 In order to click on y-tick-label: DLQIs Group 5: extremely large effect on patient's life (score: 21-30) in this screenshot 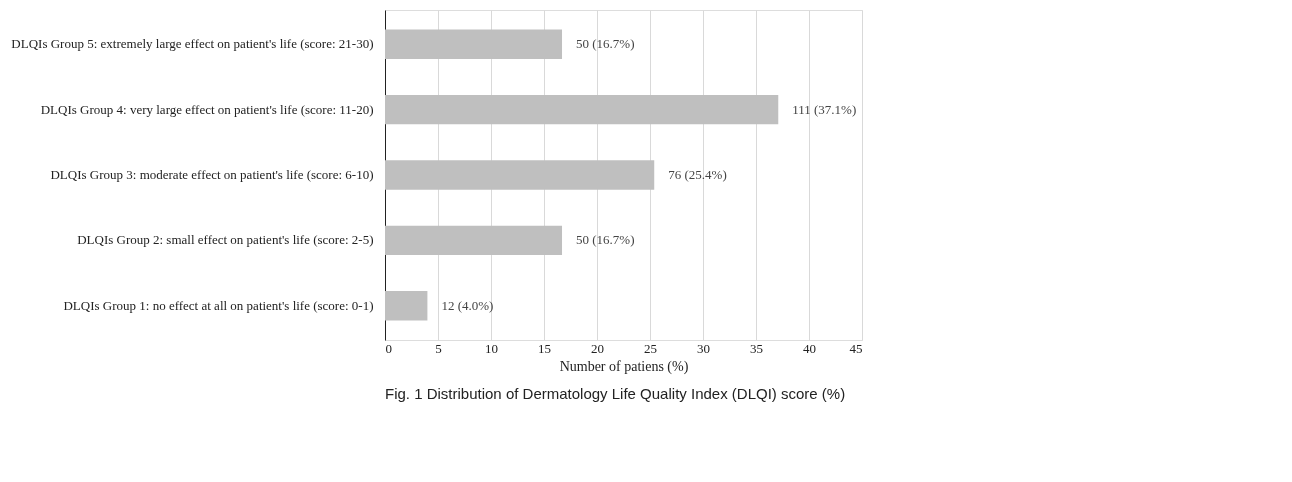, I will do `click(192, 44)`.